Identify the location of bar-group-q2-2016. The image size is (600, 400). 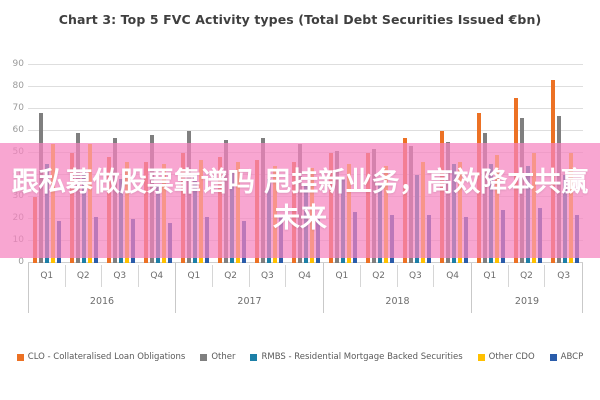
(83, 160).